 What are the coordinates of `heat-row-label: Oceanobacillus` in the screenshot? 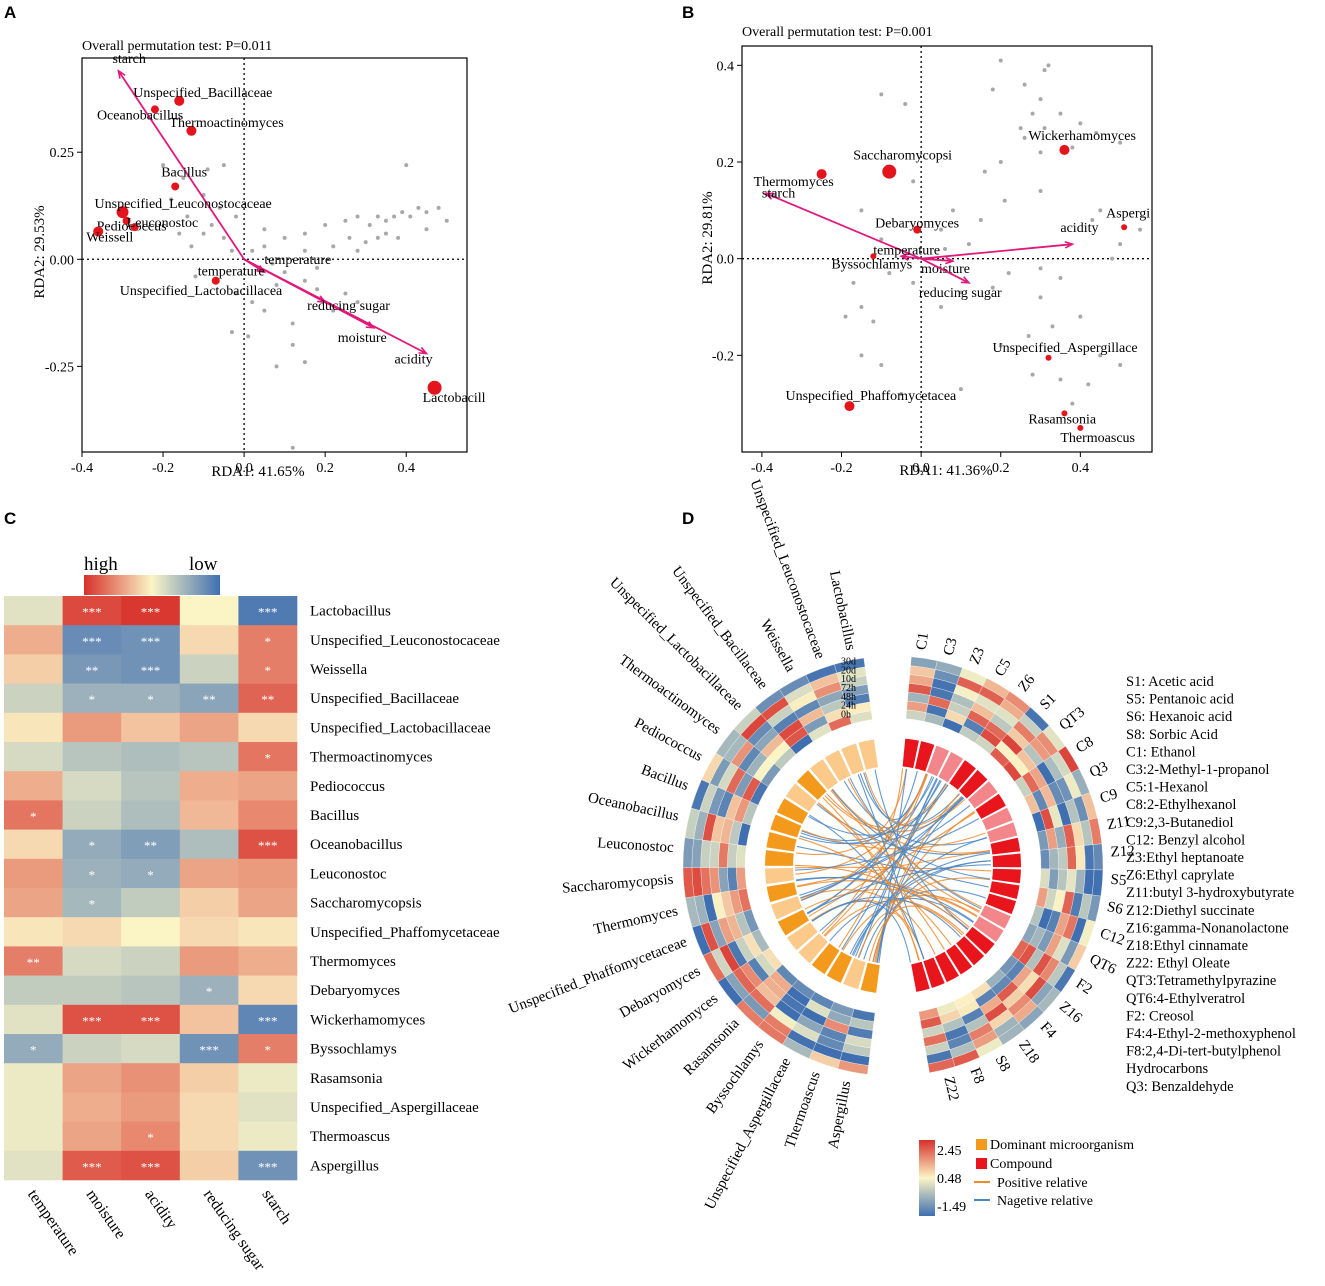 It's located at (356, 845).